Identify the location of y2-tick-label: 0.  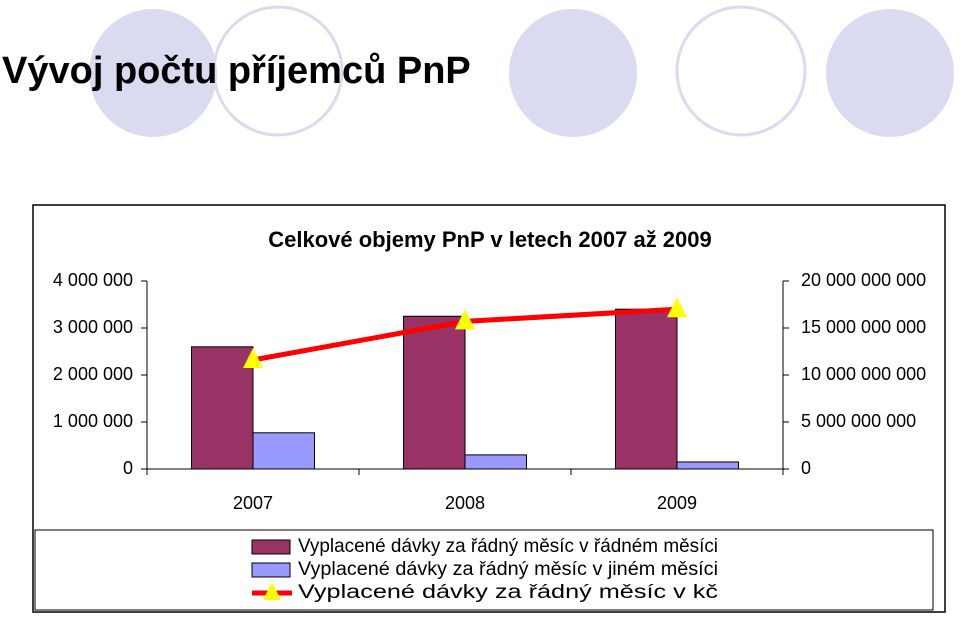
(806, 468).